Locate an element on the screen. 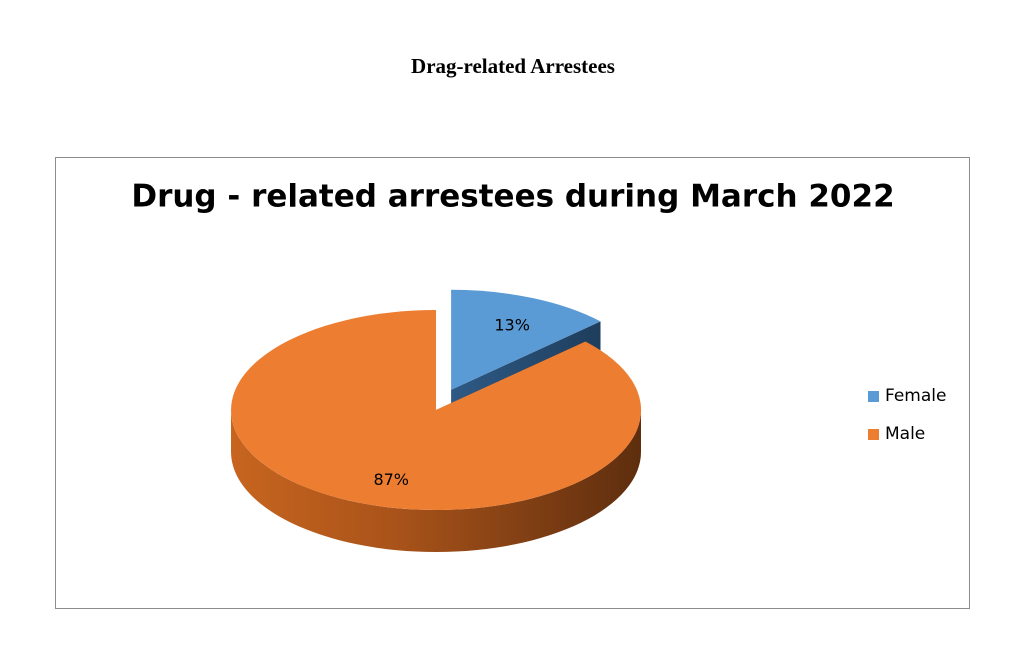 This screenshot has height=657, width=1026. data-label: 87% is located at coordinates (391, 479).